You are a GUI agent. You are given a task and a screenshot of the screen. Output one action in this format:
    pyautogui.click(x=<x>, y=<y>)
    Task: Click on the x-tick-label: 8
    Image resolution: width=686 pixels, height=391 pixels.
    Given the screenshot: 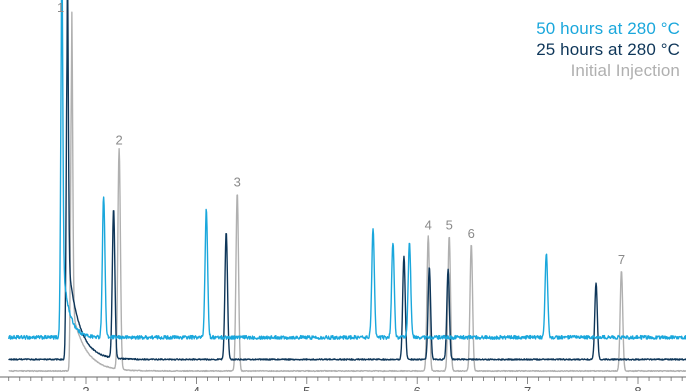 What is the action you would take?
    pyautogui.click(x=637, y=387)
    